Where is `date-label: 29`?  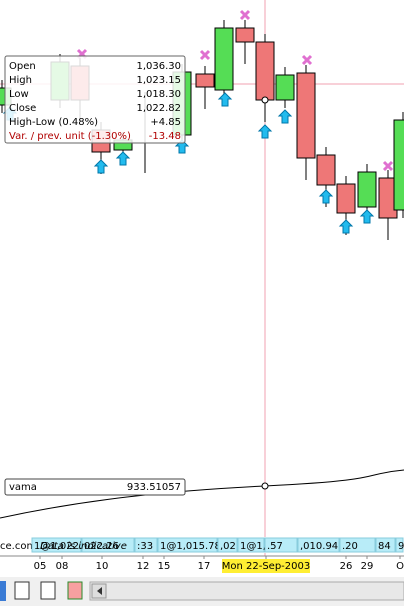 date-label: 29 is located at coordinates (367, 566).